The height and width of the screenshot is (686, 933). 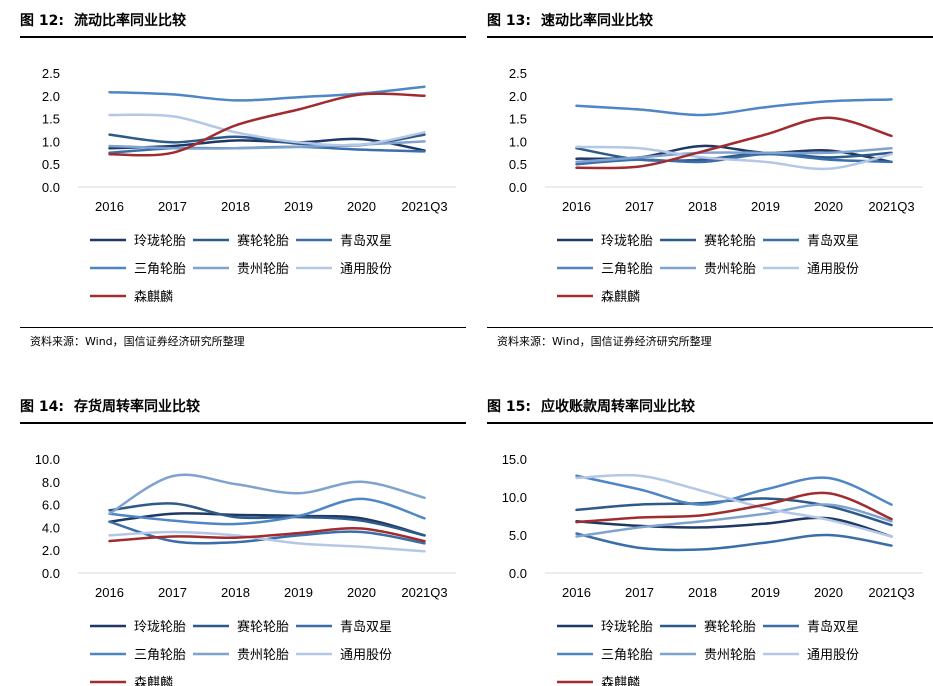 What do you see at coordinates (42, 21) in the screenshot?
I see `figure-label: 图 12:` at bounding box center [42, 21].